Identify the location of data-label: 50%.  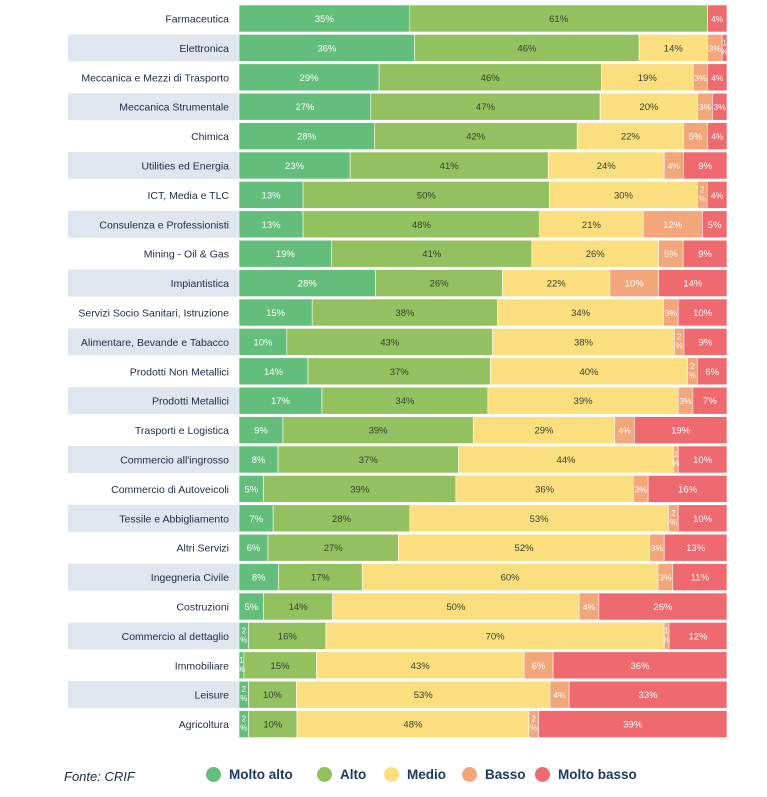
(427, 195).